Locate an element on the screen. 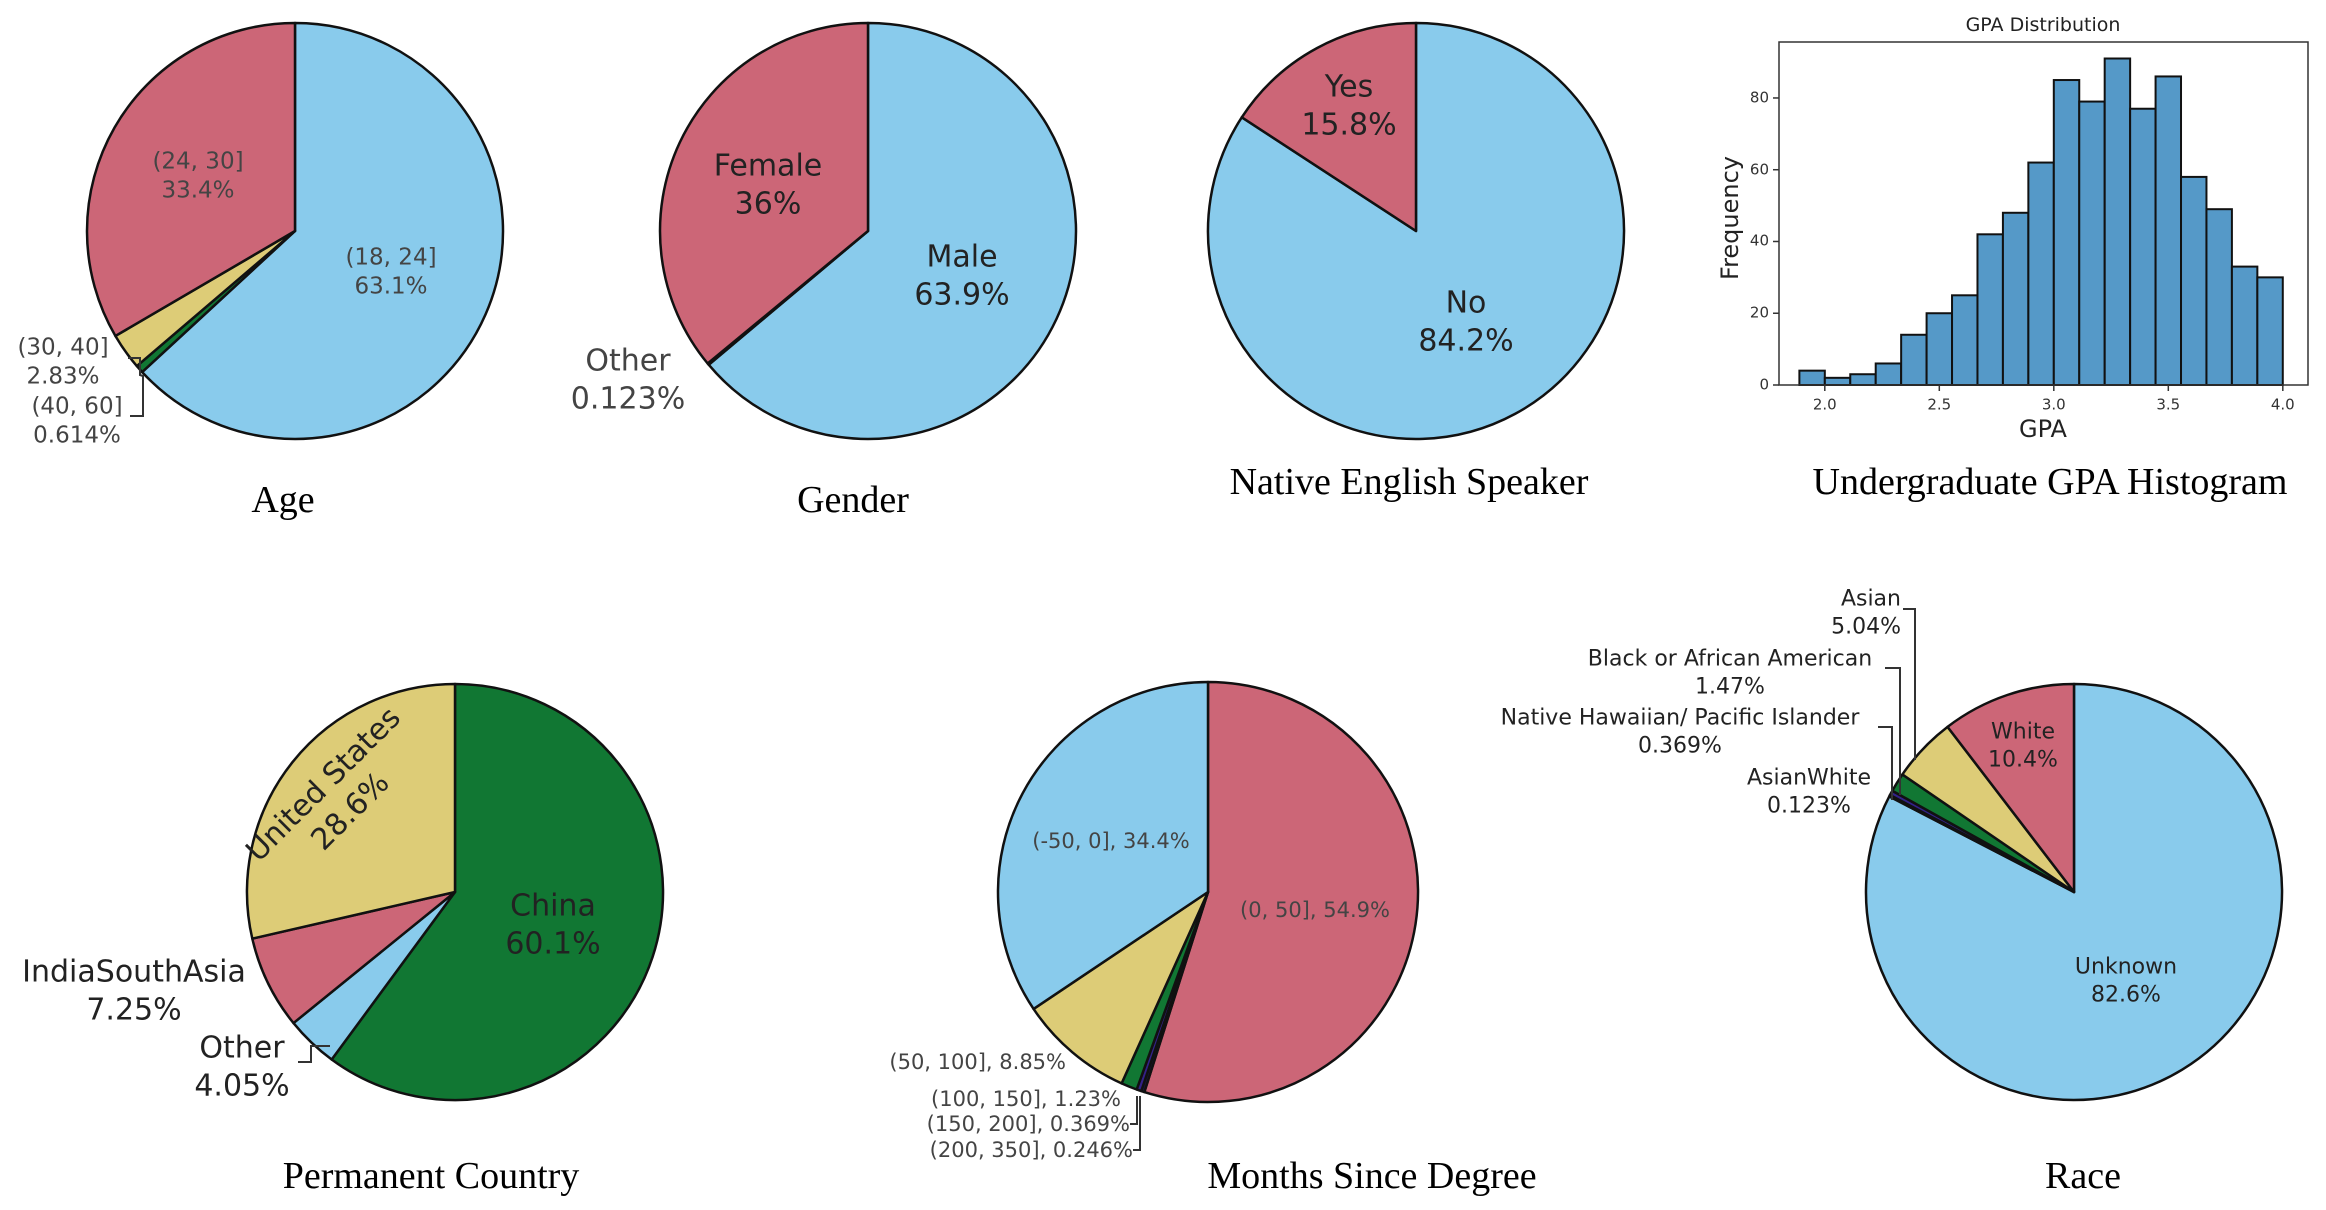 The height and width of the screenshot is (1210, 2326). y-tick-label: 0 is located at coordinates (1764, 384).